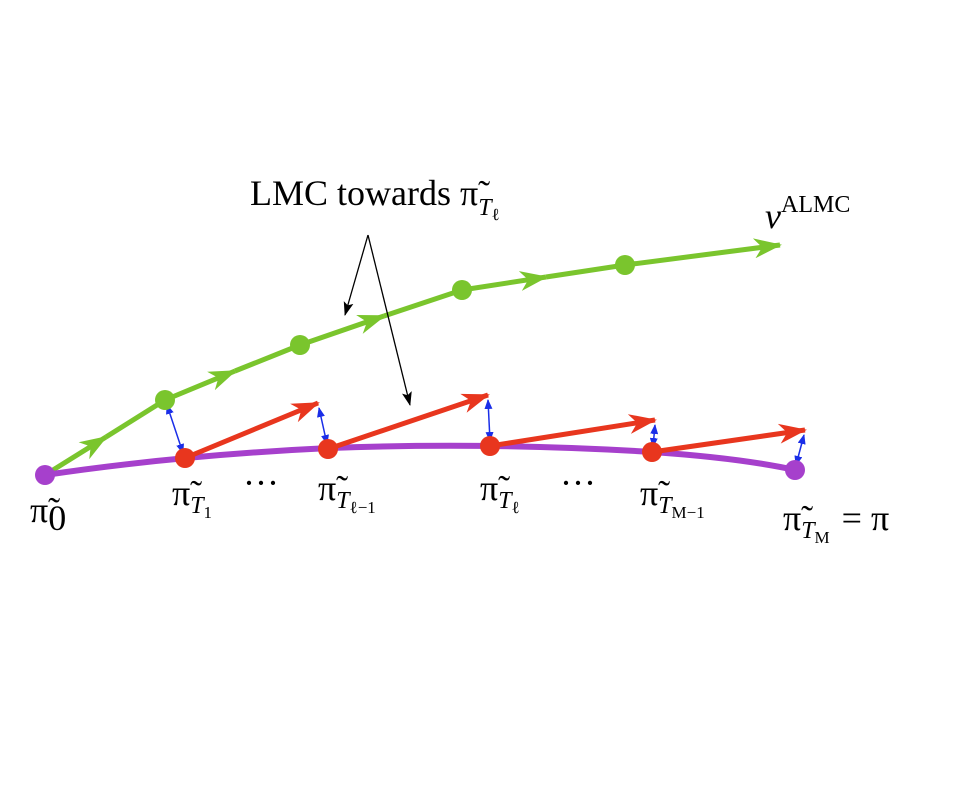 This screenshot has height=808, width=962. I want to click on node-label: π̃Tℓ−1, so click(347, 492).